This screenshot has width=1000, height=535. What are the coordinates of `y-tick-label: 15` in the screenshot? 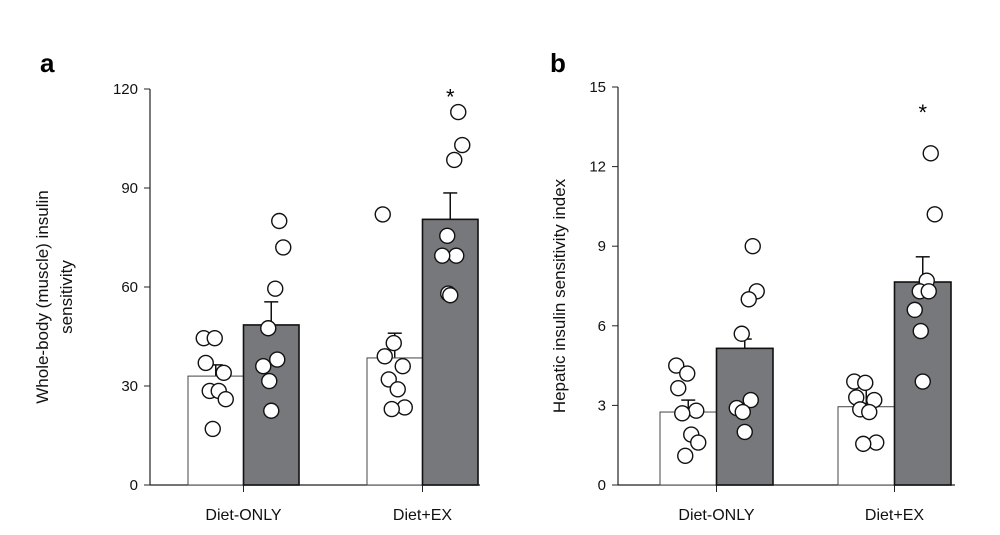 It's located at (597, 87).